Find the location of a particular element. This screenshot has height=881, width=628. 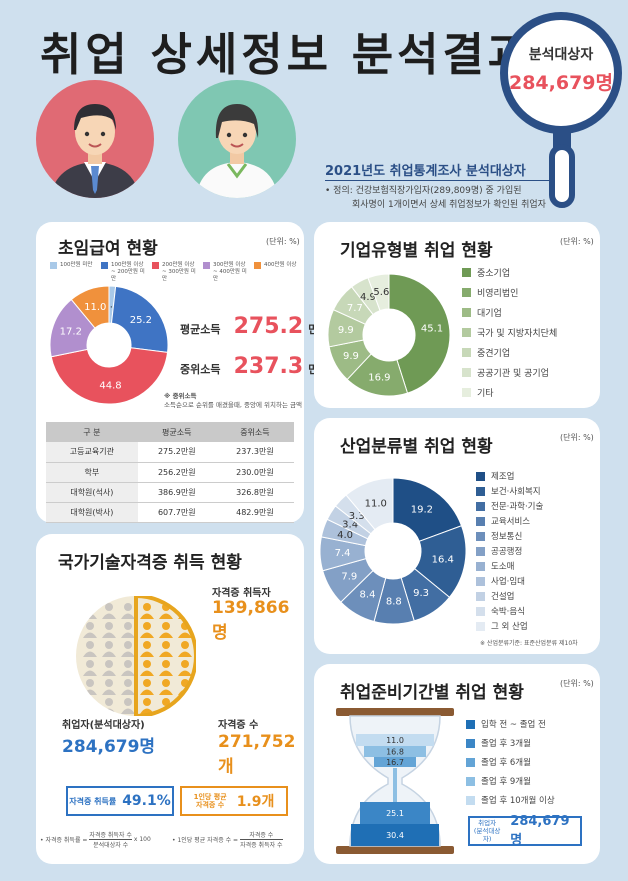

industry-label-5: 7.9 is located at coordinates (349, 576).